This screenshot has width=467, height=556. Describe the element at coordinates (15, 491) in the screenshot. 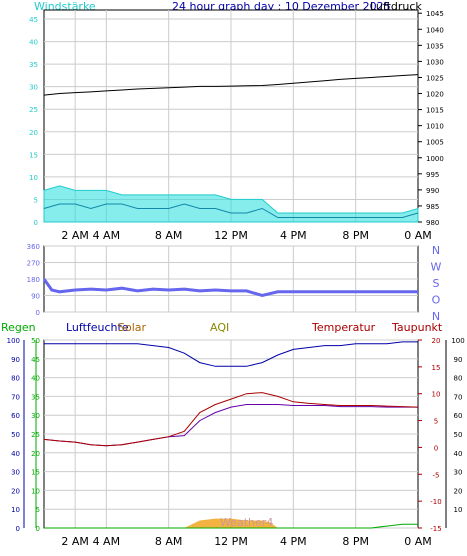

I see `humidity-tick-label: 20` at that location.